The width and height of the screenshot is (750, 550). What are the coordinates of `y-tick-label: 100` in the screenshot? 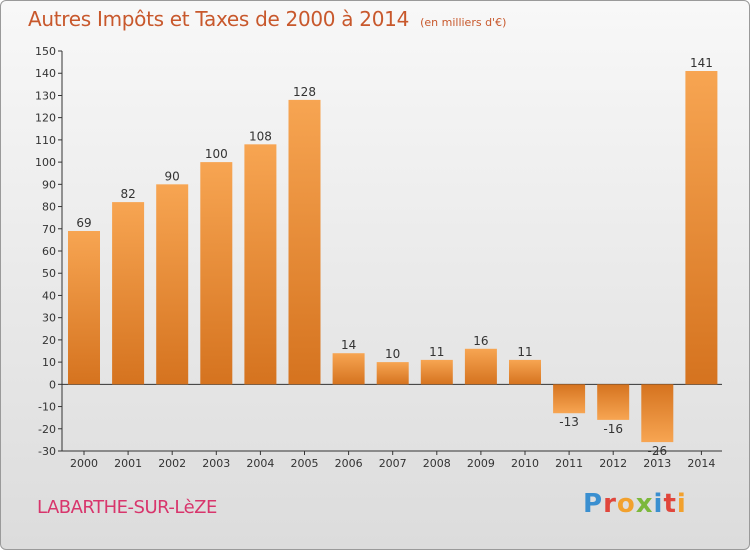 It's located at (45, 162).